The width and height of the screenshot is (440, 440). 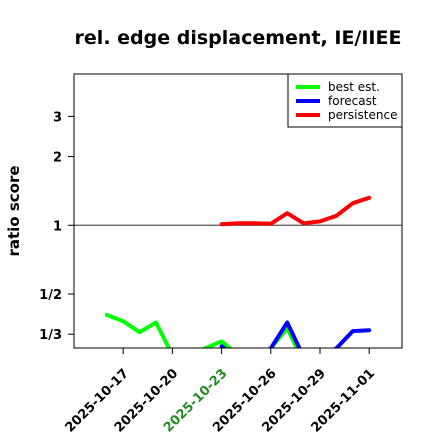 What do you see at coordinates (295, 211) in the screenshot?
I see `series-line-persistence` at bounding box center [295, 211].